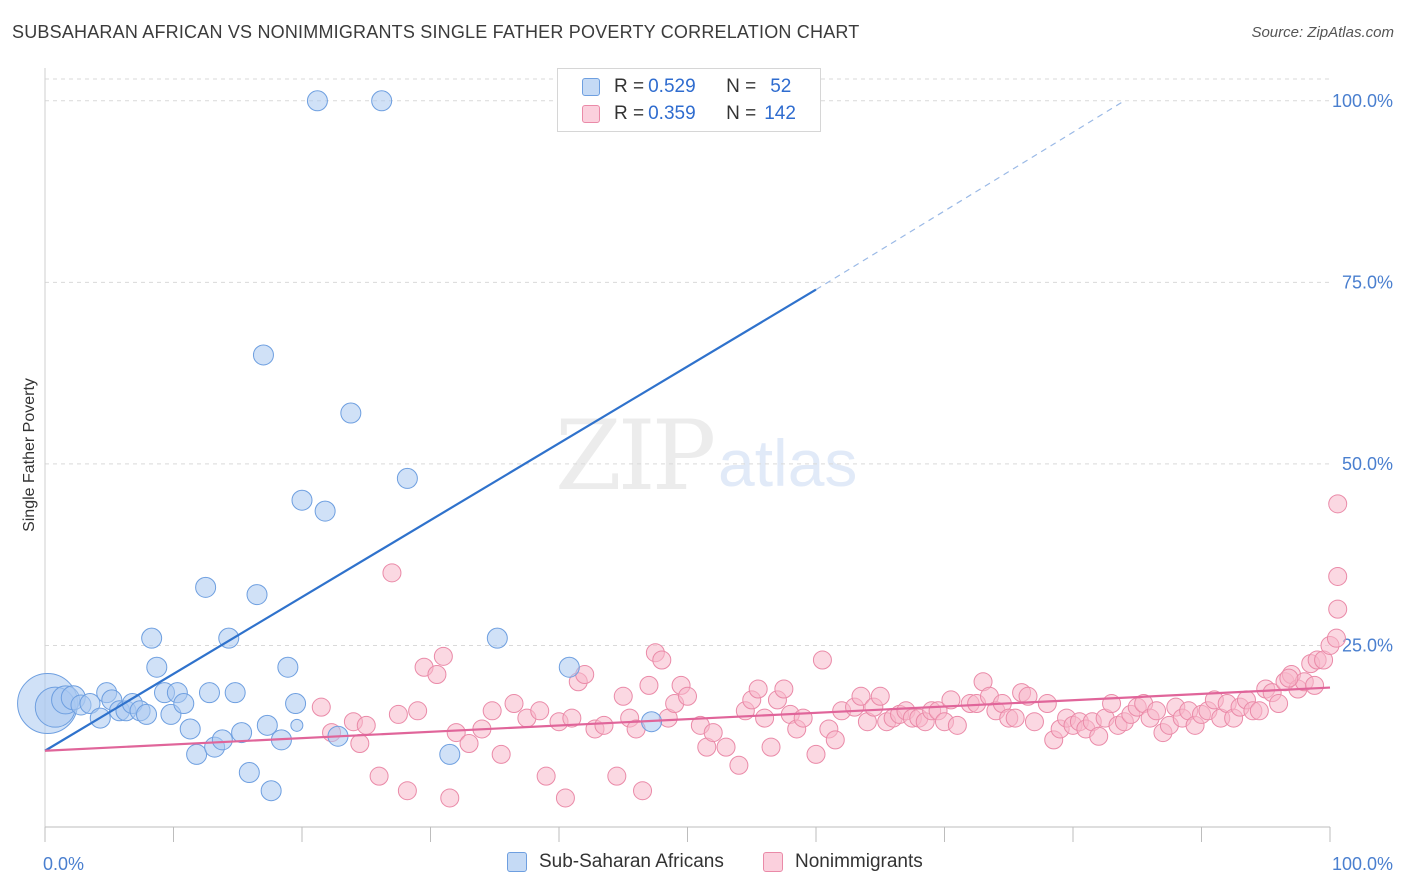  What do you see at coordinates (1367, 645) in the screenshot?
I see `y-tick-label: 25.0%` at bounding box center [1367, 645].